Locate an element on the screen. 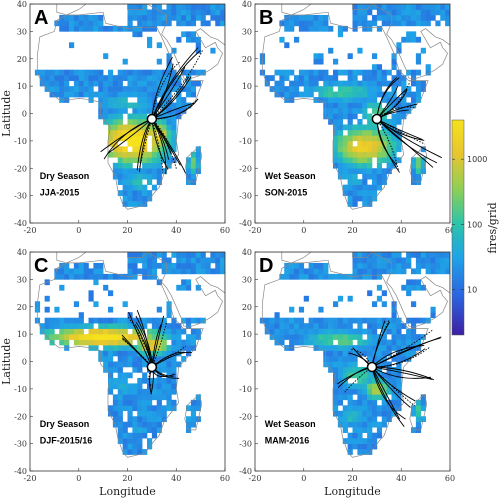 This screenshot has width=500, height=500. y-tick-label: -20 is located at coordinates (245, 168).